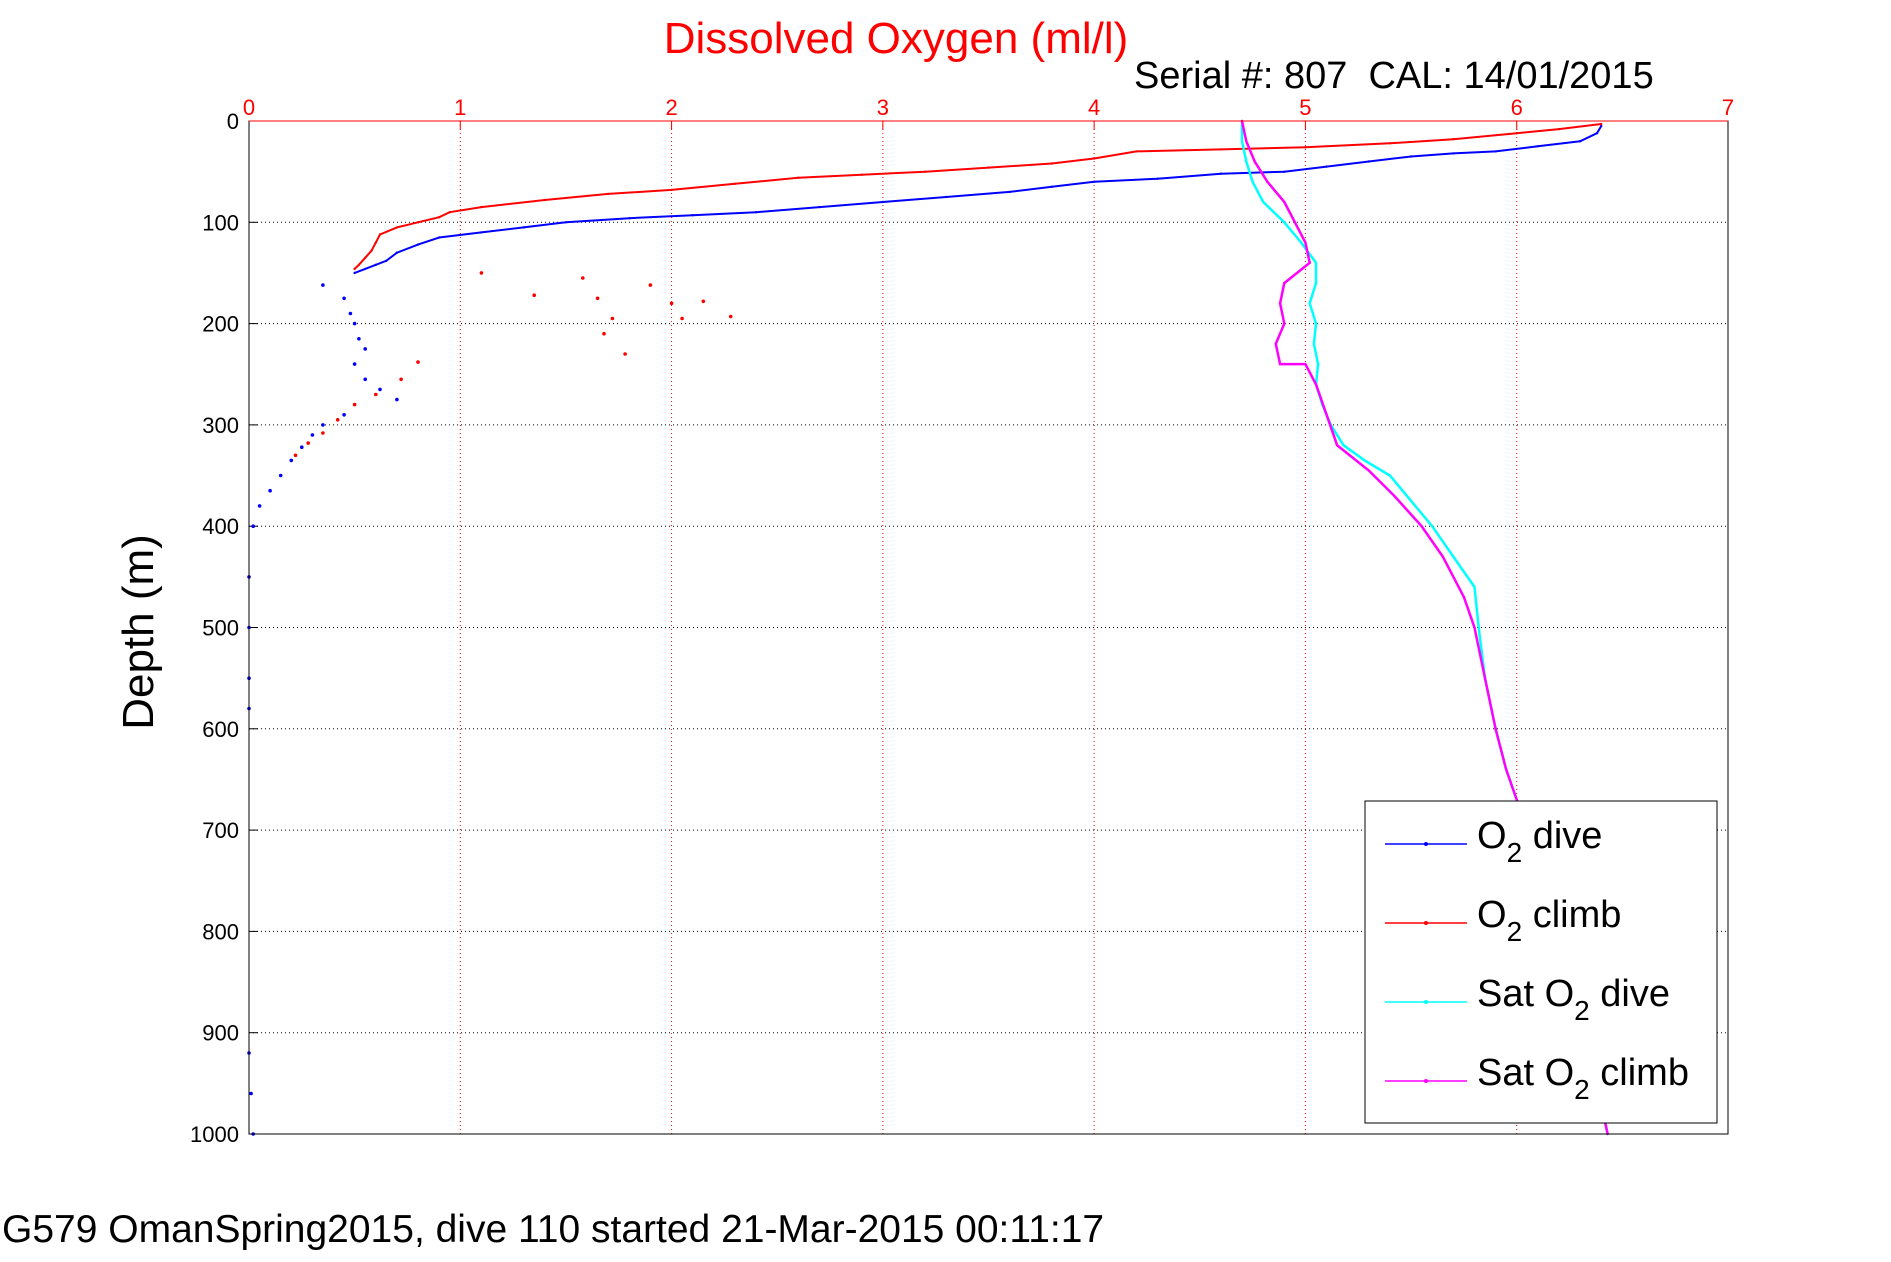 This screenshot has width=1891, height=1262. What do you see at coordinates (671, 107) in the screenshot?
I see `x-tick-label: 2` at bounding box center [671, 107].